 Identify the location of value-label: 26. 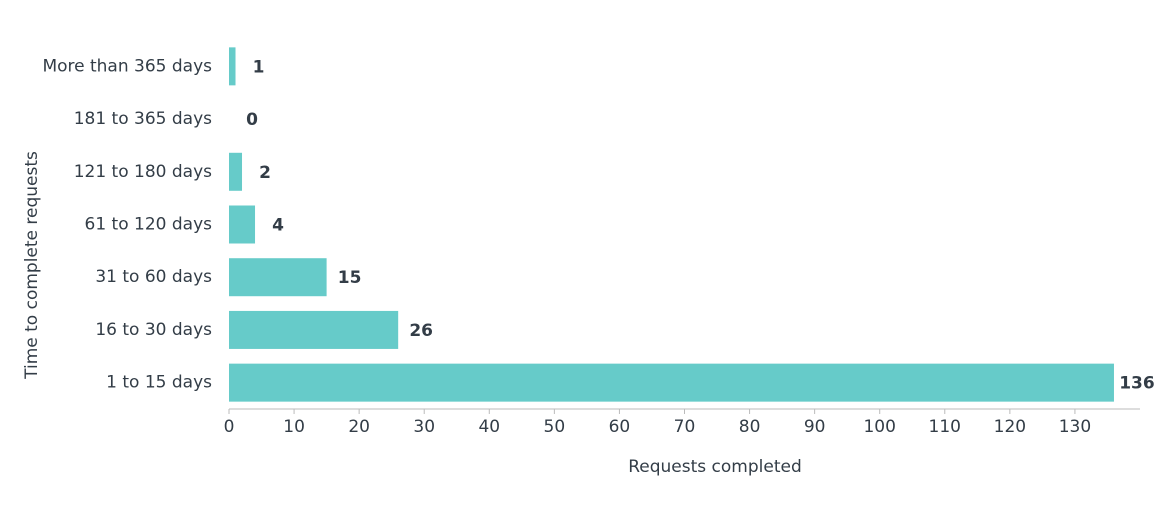
(421, 331).